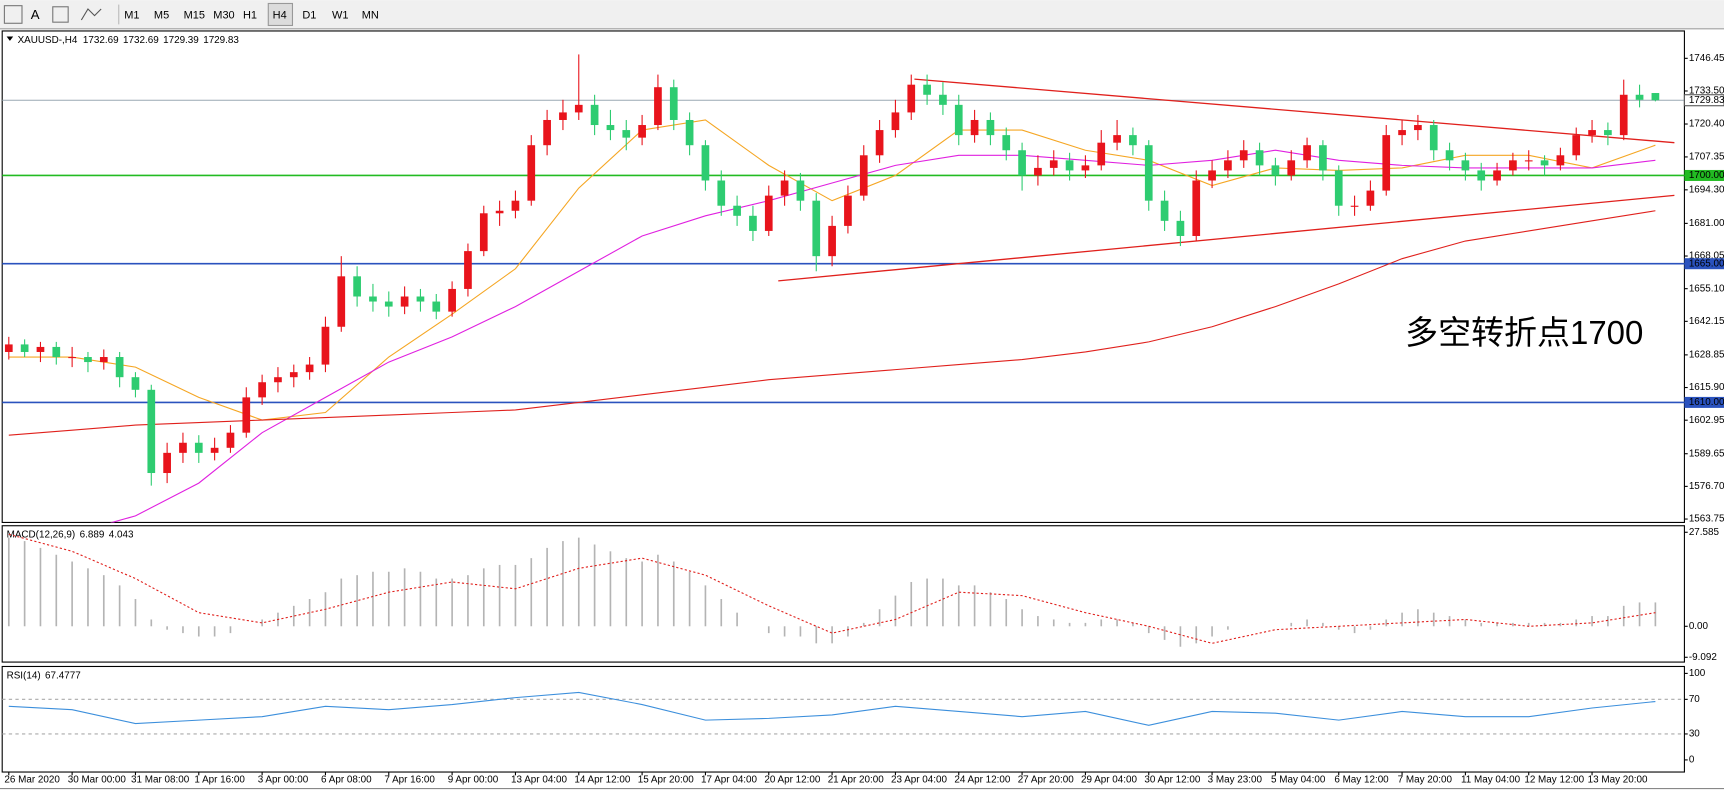 This screenshot has width=1724, height=792. I want to click on x-tick-label: 27 Apr 20:00, so click(1046, 779).